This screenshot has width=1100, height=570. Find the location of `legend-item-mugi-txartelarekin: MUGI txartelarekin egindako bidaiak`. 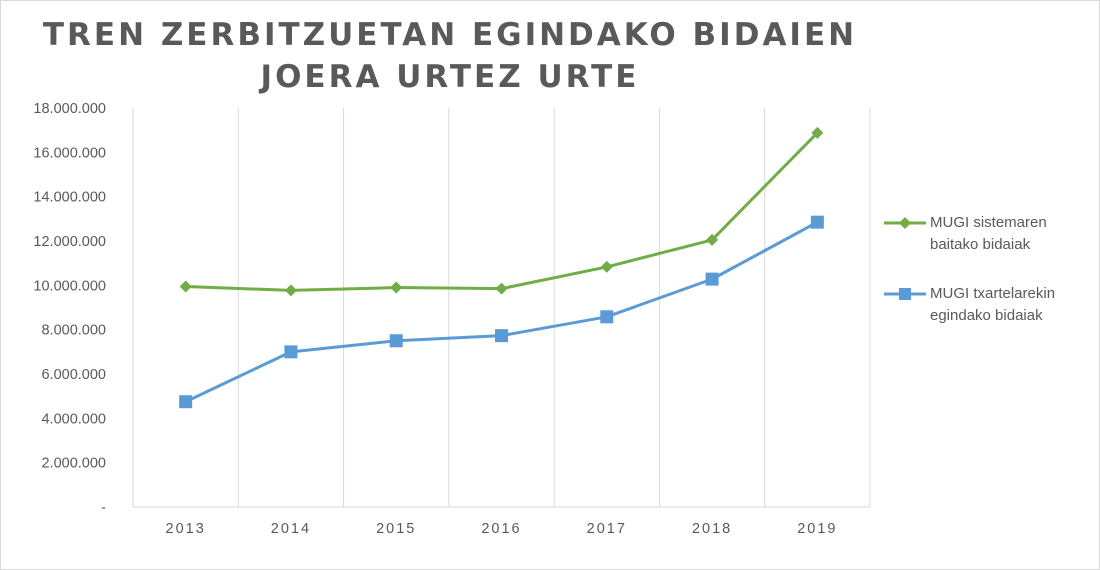

legend-item-mugi-txartelarekin: MUGI txartelarekin egindako bidaiak is located at coordinates (987, 310).